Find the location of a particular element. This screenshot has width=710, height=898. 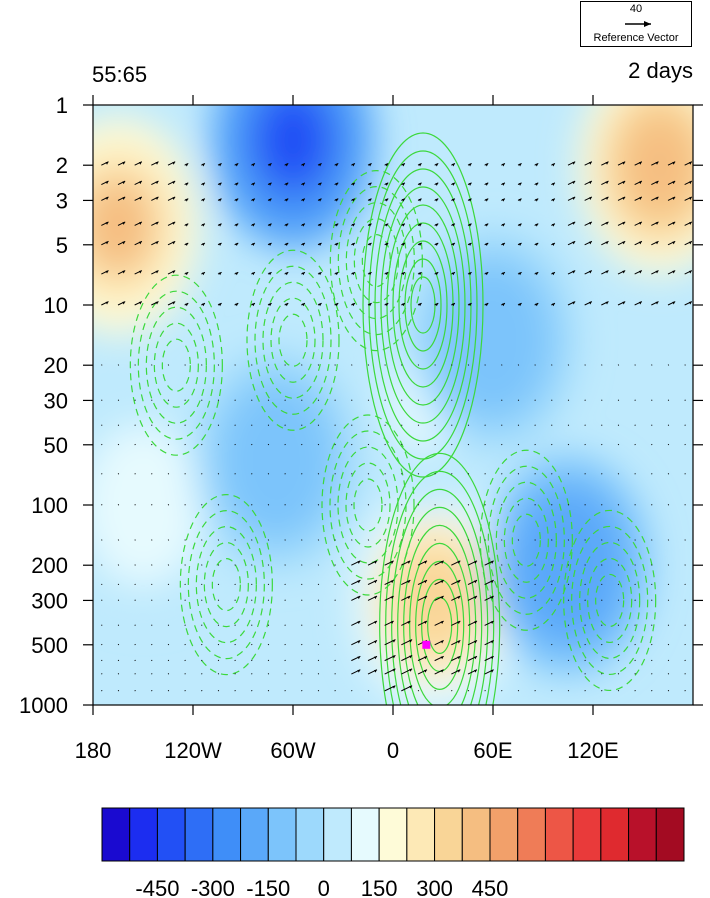

y-tick-label: 20 is located at coordinates (56, 365).